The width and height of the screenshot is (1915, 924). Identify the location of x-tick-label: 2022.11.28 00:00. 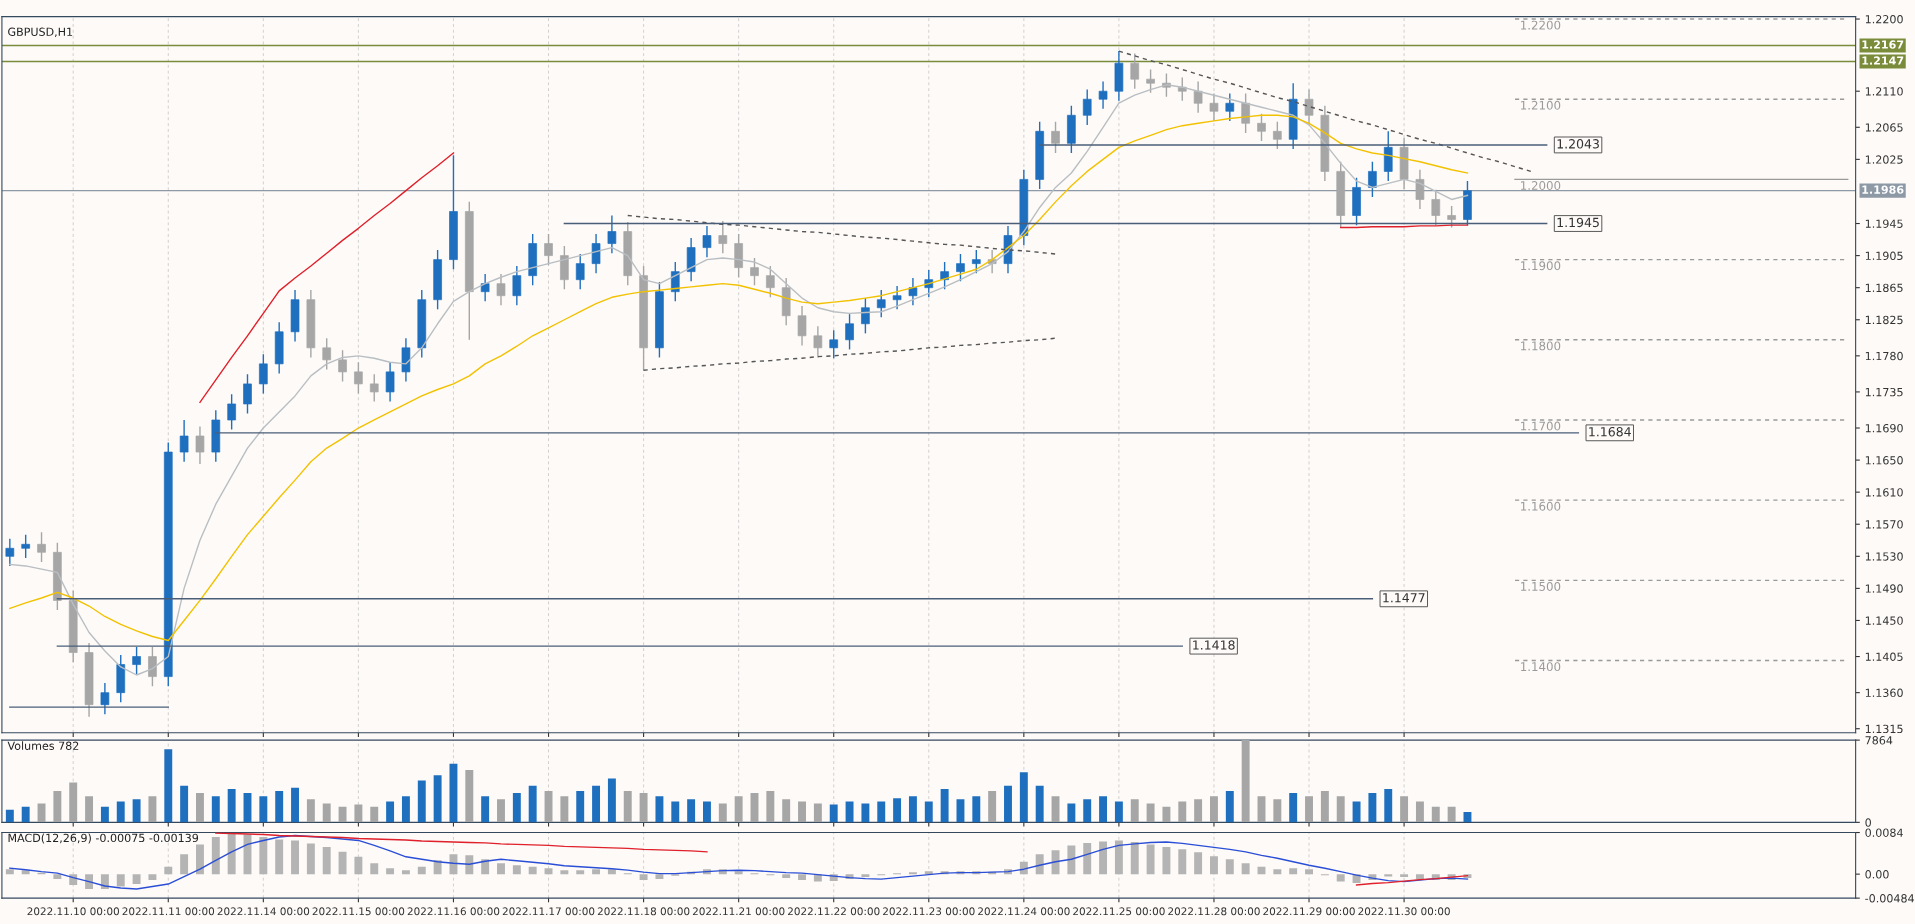
(1214, 911).